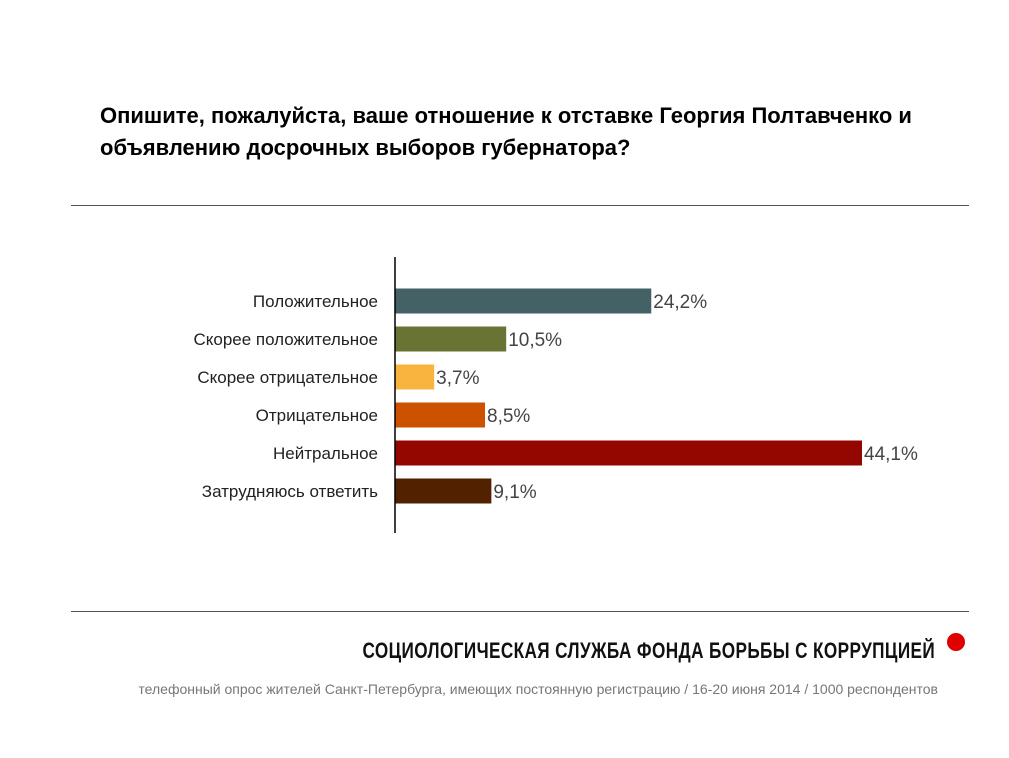 This screenshot has height=758, width=1009. What do you see at coordinates (508, 416) in the screenshot?
I see `value-label: 8,5%` at bounding box center [508, 416].